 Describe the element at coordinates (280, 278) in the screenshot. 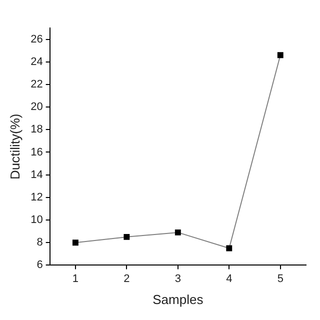

I see `x-tick-label: 5` at that location.